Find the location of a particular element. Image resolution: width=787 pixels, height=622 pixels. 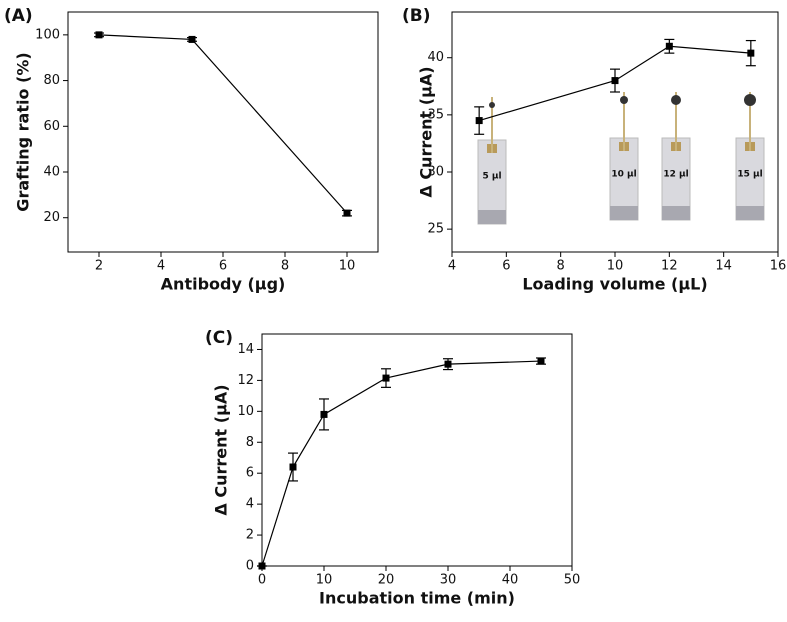

x-axis-title: Incubation time (min) is located at coordinates (417, 598).